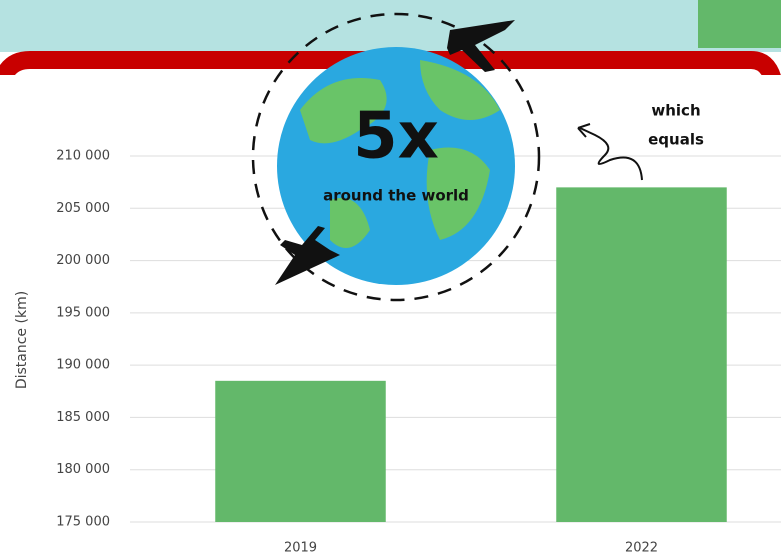 The image size is (781, 560). Describe the element at coordinates (641, 548) in the screenshot. I see `x-tick-label: 2022` at that location.